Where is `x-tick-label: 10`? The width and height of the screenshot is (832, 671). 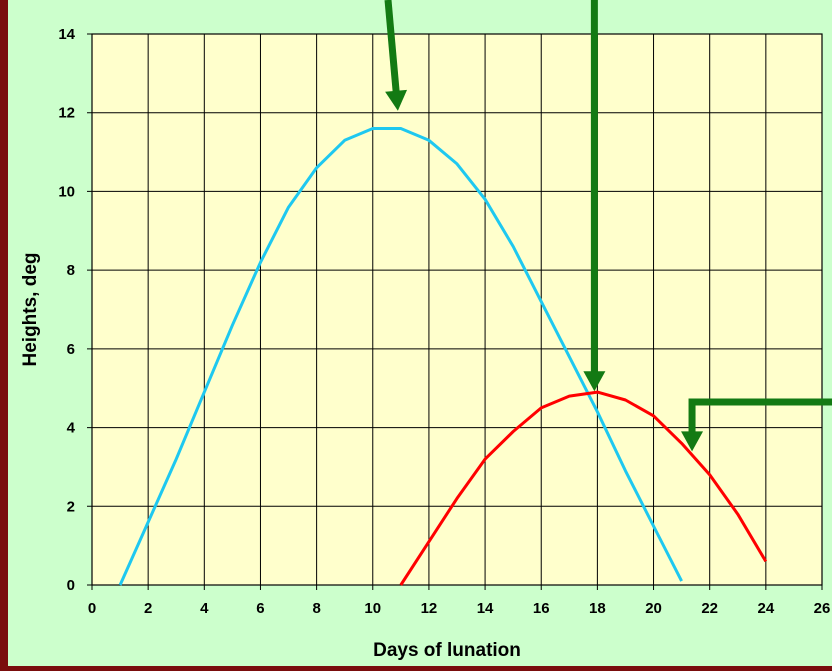
x-tick-label: 10 is located at coordinates (372, 608).